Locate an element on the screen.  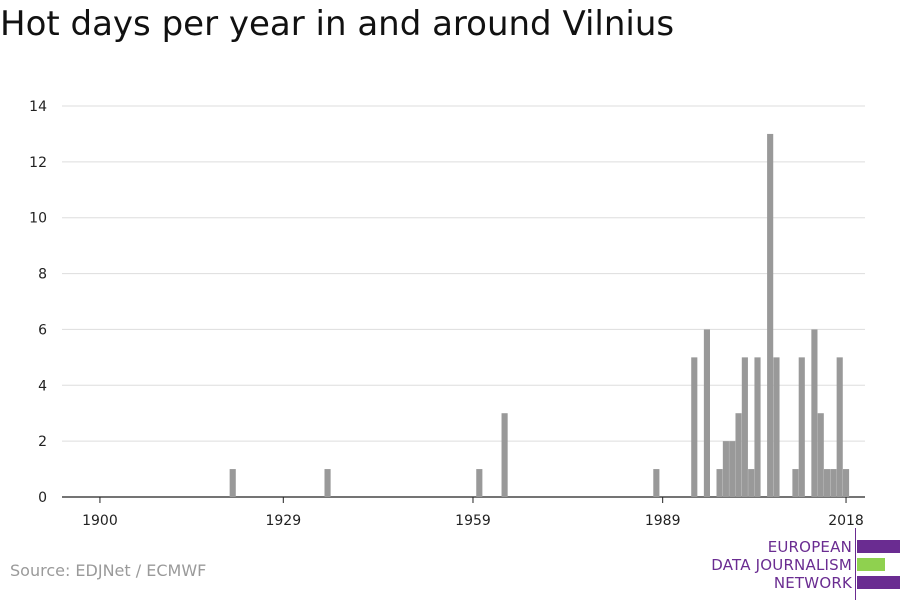
logo-line-3: NETWORK is located at coordinates (812, 583).